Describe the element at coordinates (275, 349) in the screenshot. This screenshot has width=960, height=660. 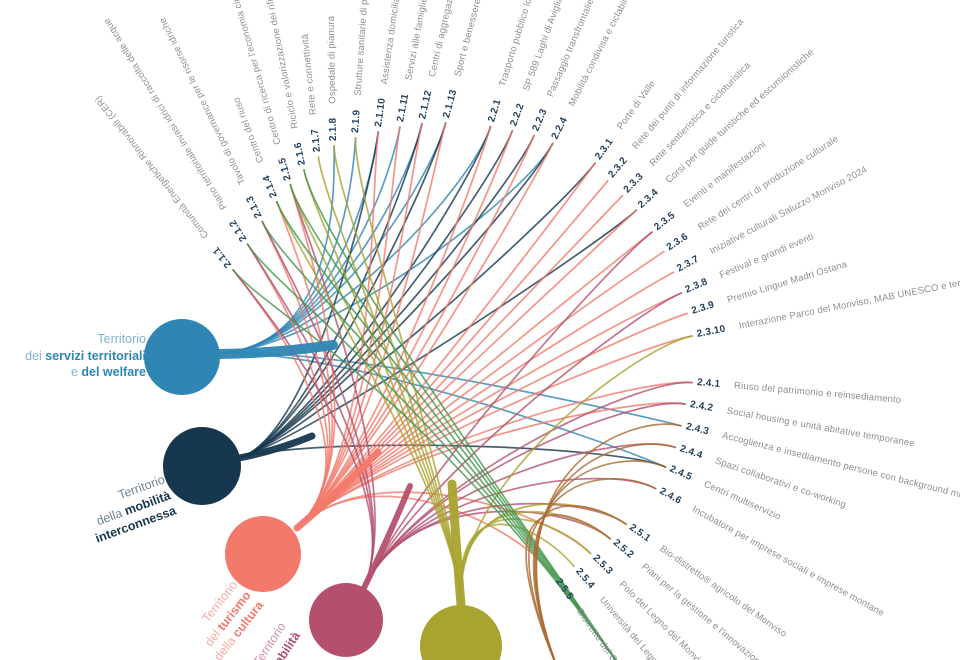
I see `bundle-stem-welfare` at that location.